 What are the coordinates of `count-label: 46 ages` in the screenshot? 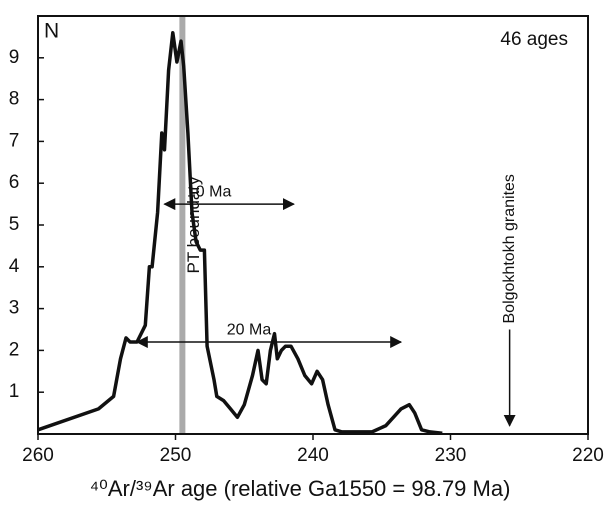 It's located at (534, 39).